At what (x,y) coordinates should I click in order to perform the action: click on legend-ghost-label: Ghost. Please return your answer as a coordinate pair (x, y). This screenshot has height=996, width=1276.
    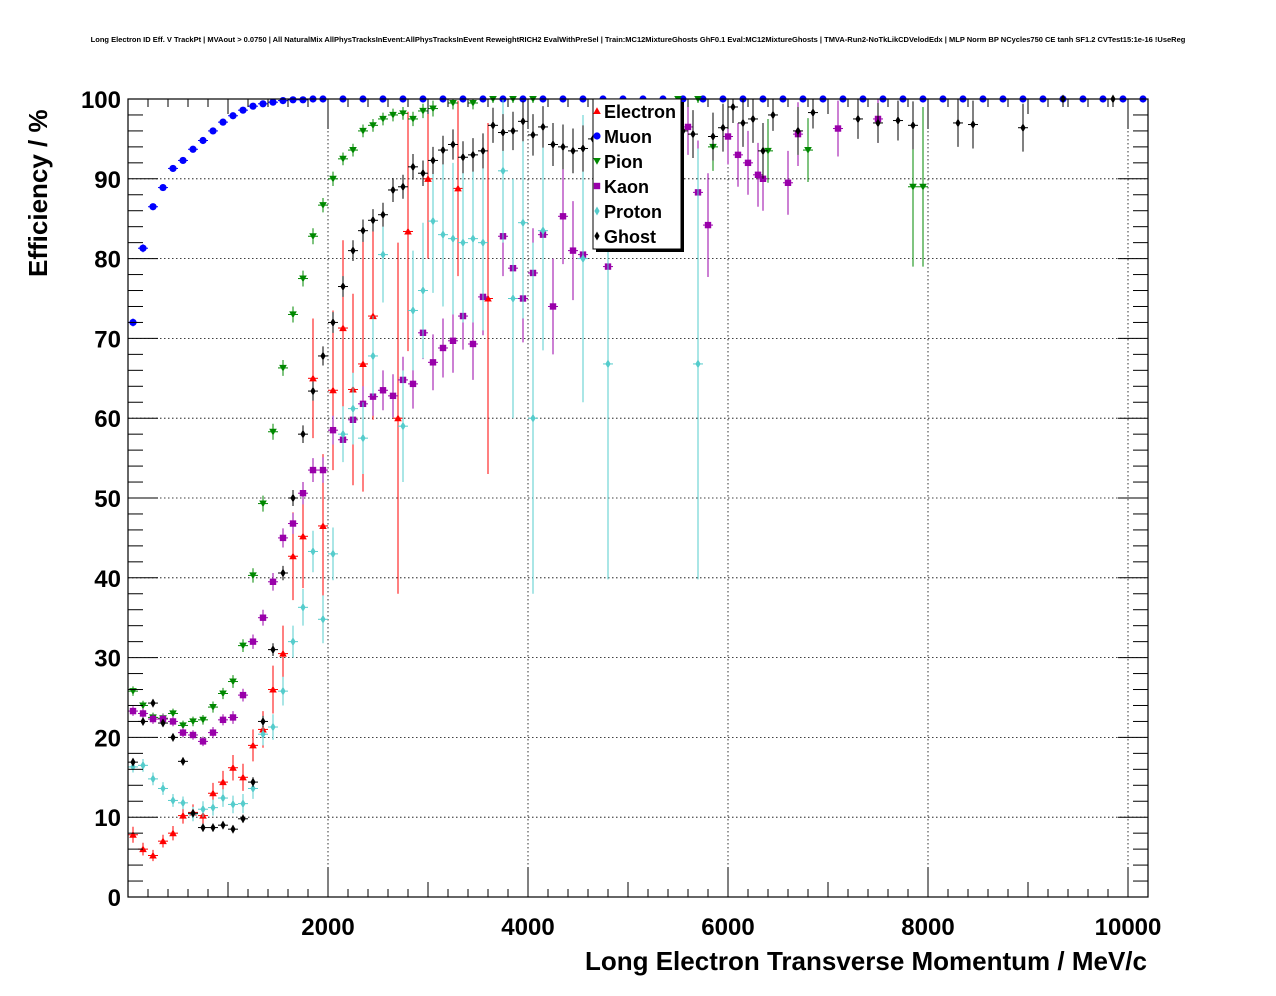
    Looking at the image, I should click on (630, 237).